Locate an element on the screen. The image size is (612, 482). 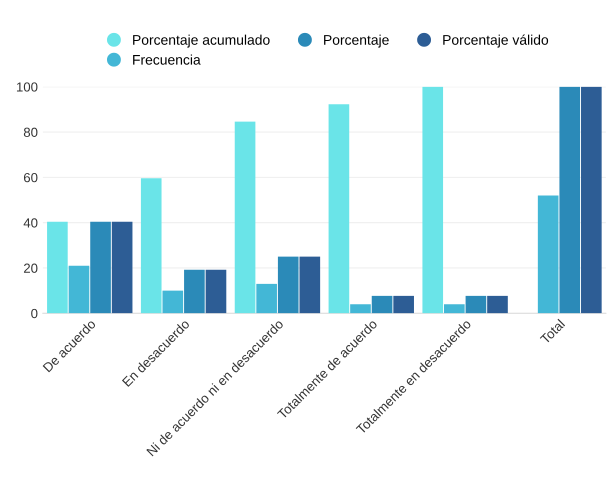
y-tick-label: 20 is located at coordinates (31, 268).